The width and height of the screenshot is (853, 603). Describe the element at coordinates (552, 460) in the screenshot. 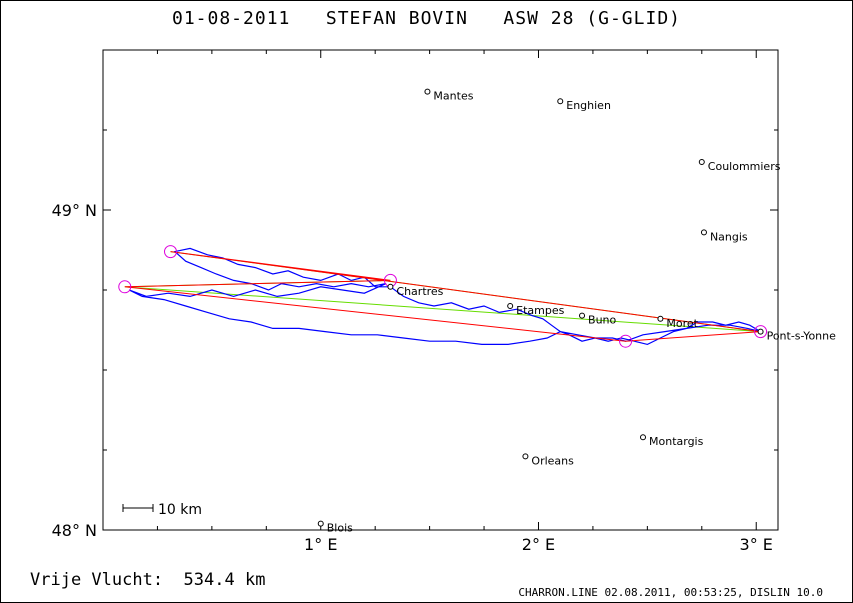

I see `place-label: Orleans` at that location.